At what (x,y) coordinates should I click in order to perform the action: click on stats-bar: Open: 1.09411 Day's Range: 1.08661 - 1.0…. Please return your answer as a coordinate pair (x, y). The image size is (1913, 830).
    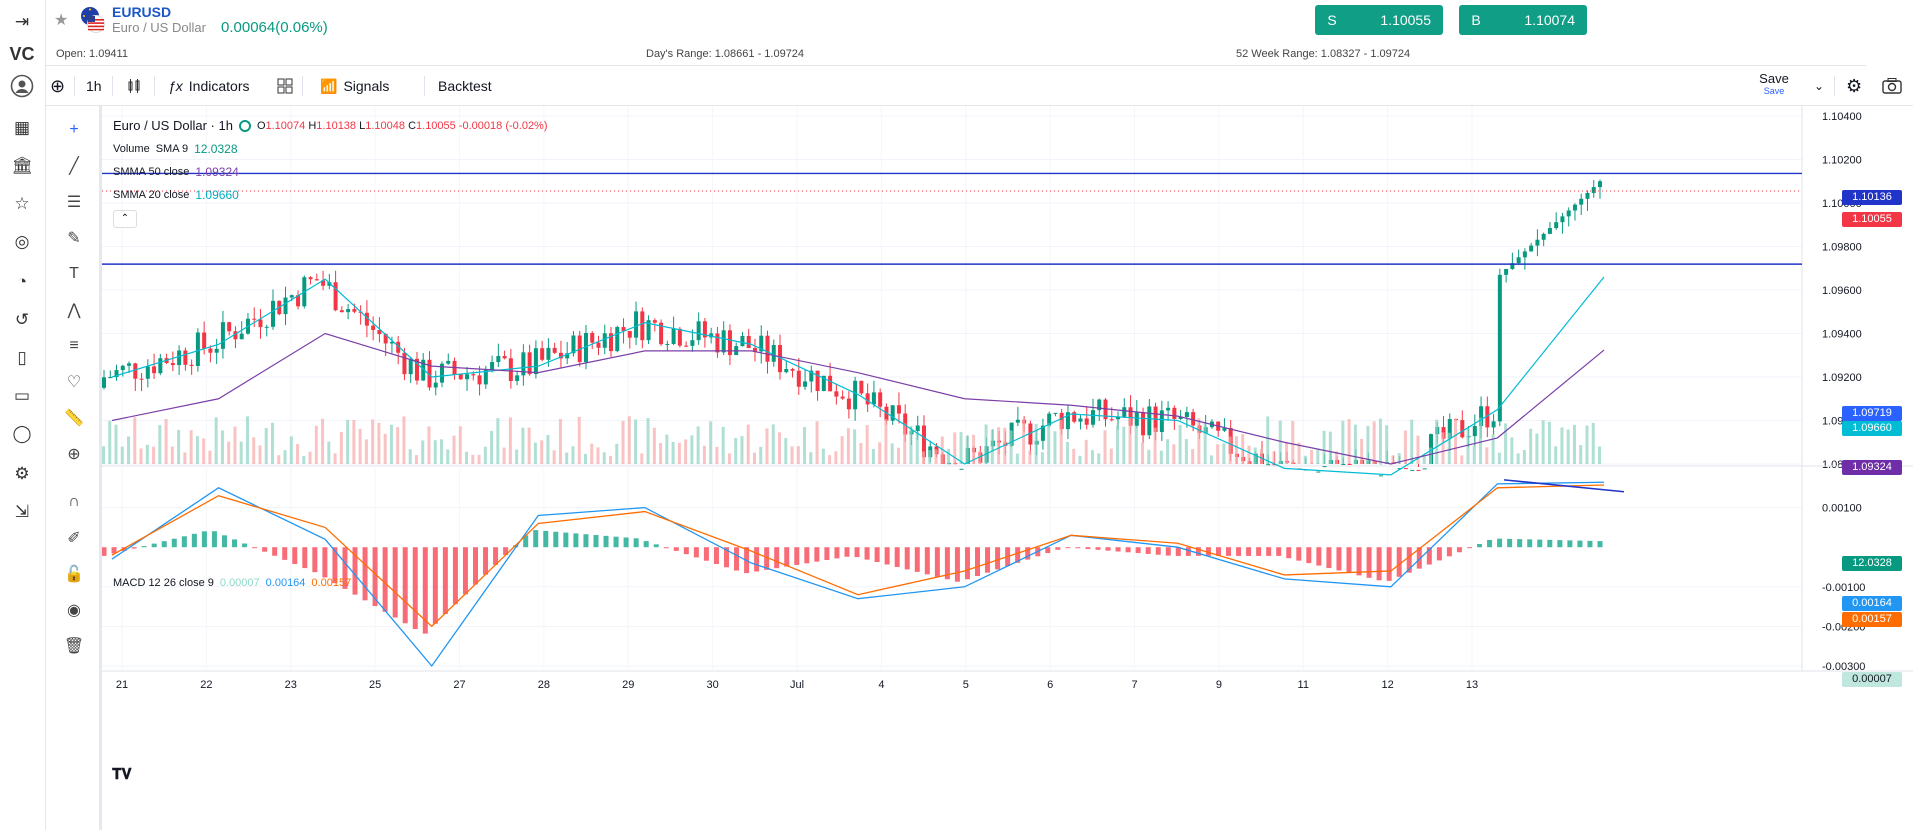
    Looking at the image, I should click on (956, 55).